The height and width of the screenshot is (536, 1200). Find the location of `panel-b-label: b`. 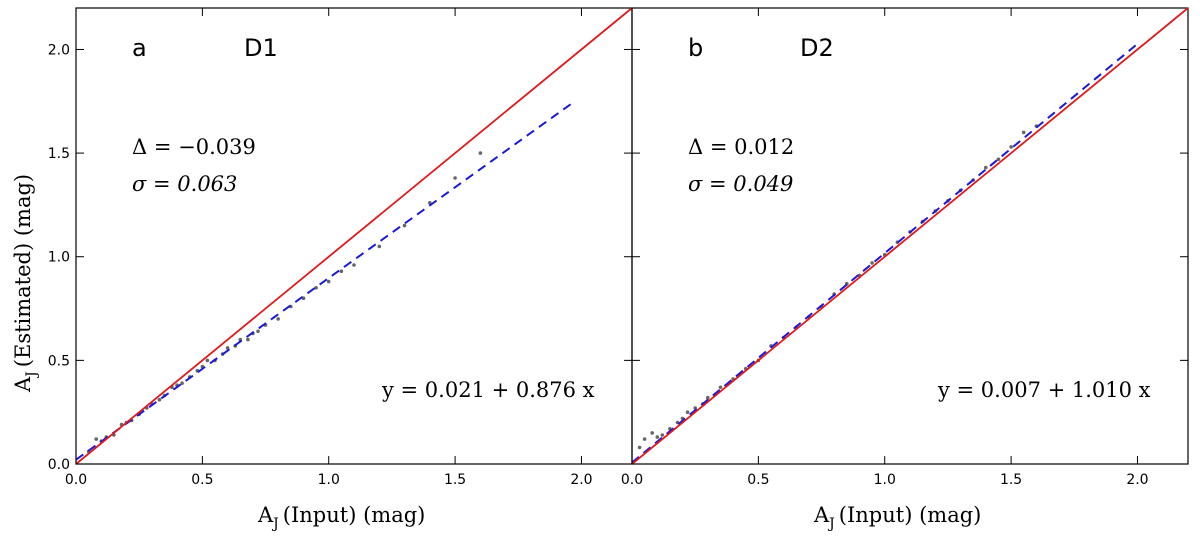

panel-b-label: b is located at coordinates (695, 48).